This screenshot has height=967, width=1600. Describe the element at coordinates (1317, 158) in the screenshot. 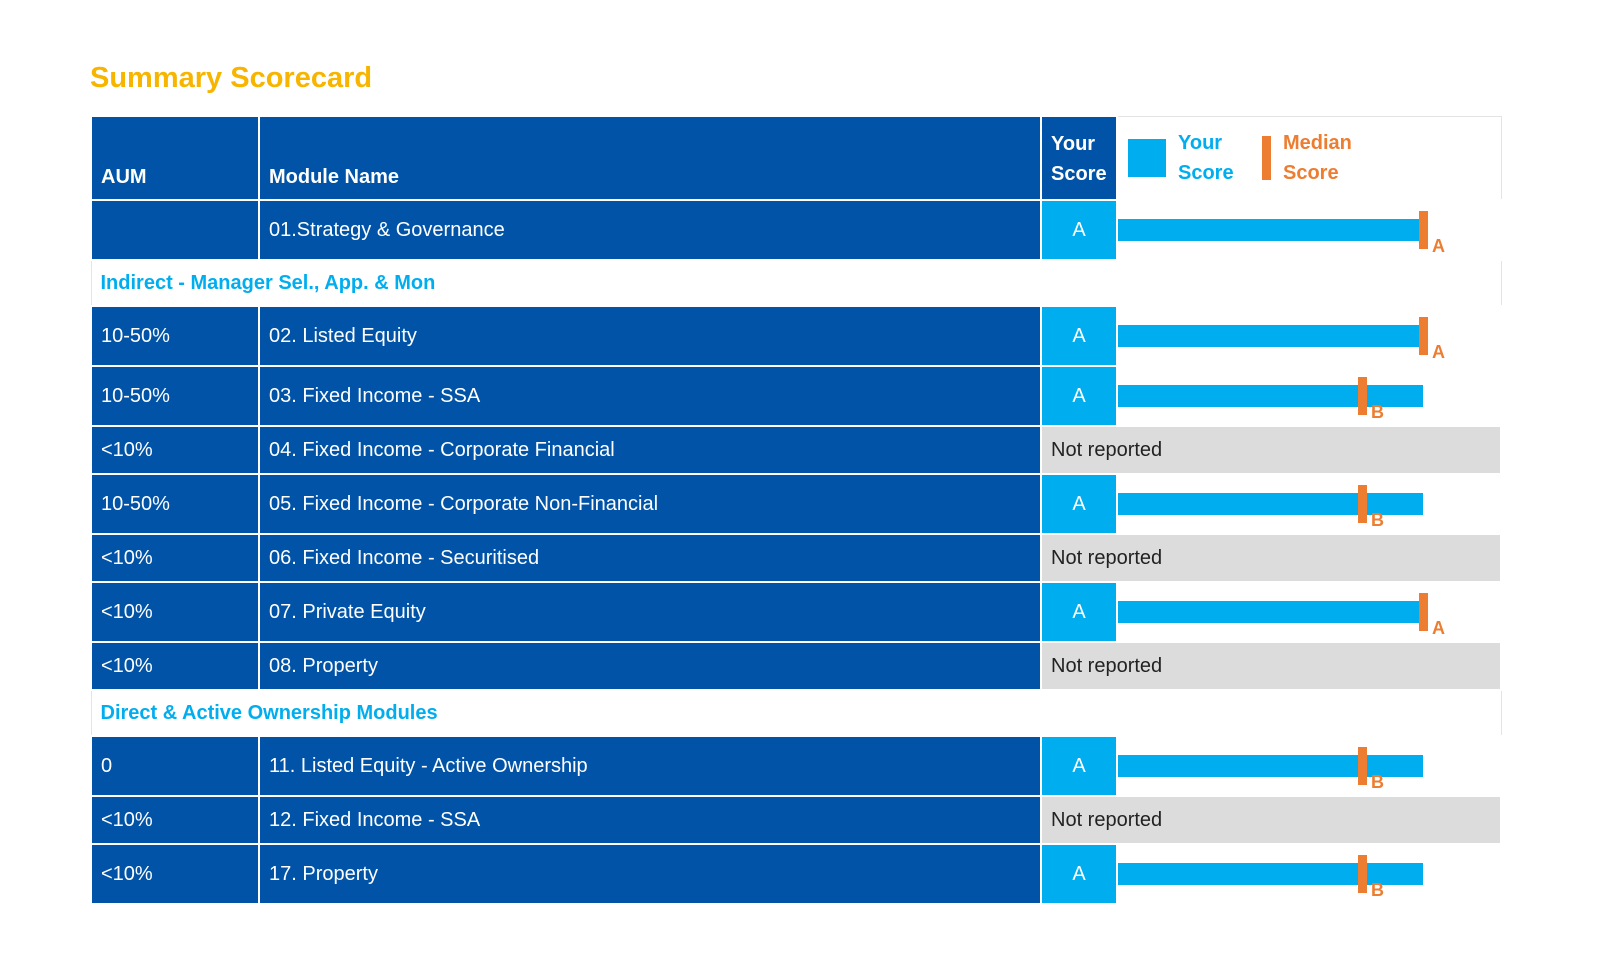

I see `median-score-legend-label: Median Score` at that location.